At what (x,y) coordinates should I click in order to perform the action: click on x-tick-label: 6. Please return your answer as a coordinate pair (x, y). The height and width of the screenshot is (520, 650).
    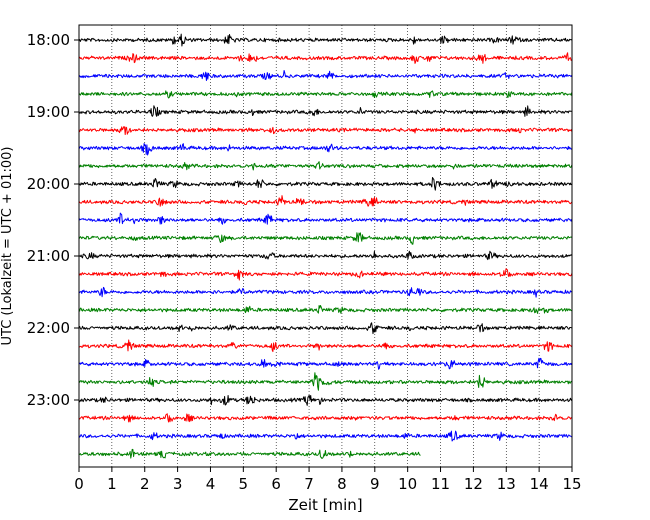
    Looking at the image, I should click on (276, 484).